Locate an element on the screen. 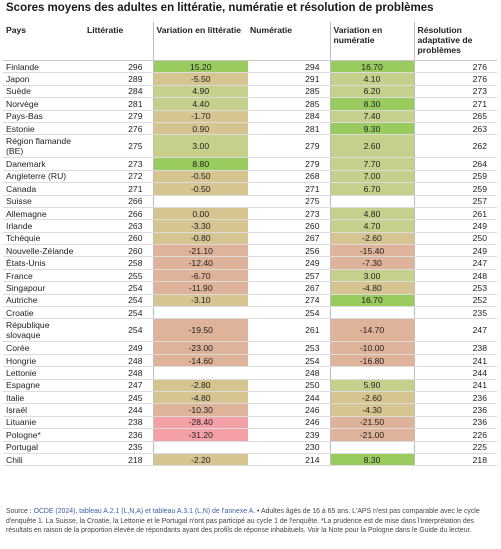 The image size is (501, 549). numeracy-change-cell: -15.40 is located at coordinates (371, 251).